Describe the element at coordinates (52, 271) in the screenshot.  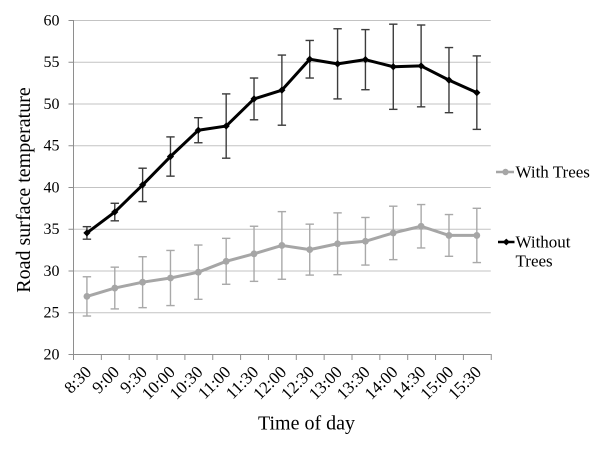
I see `svg-text: 30` at that location.